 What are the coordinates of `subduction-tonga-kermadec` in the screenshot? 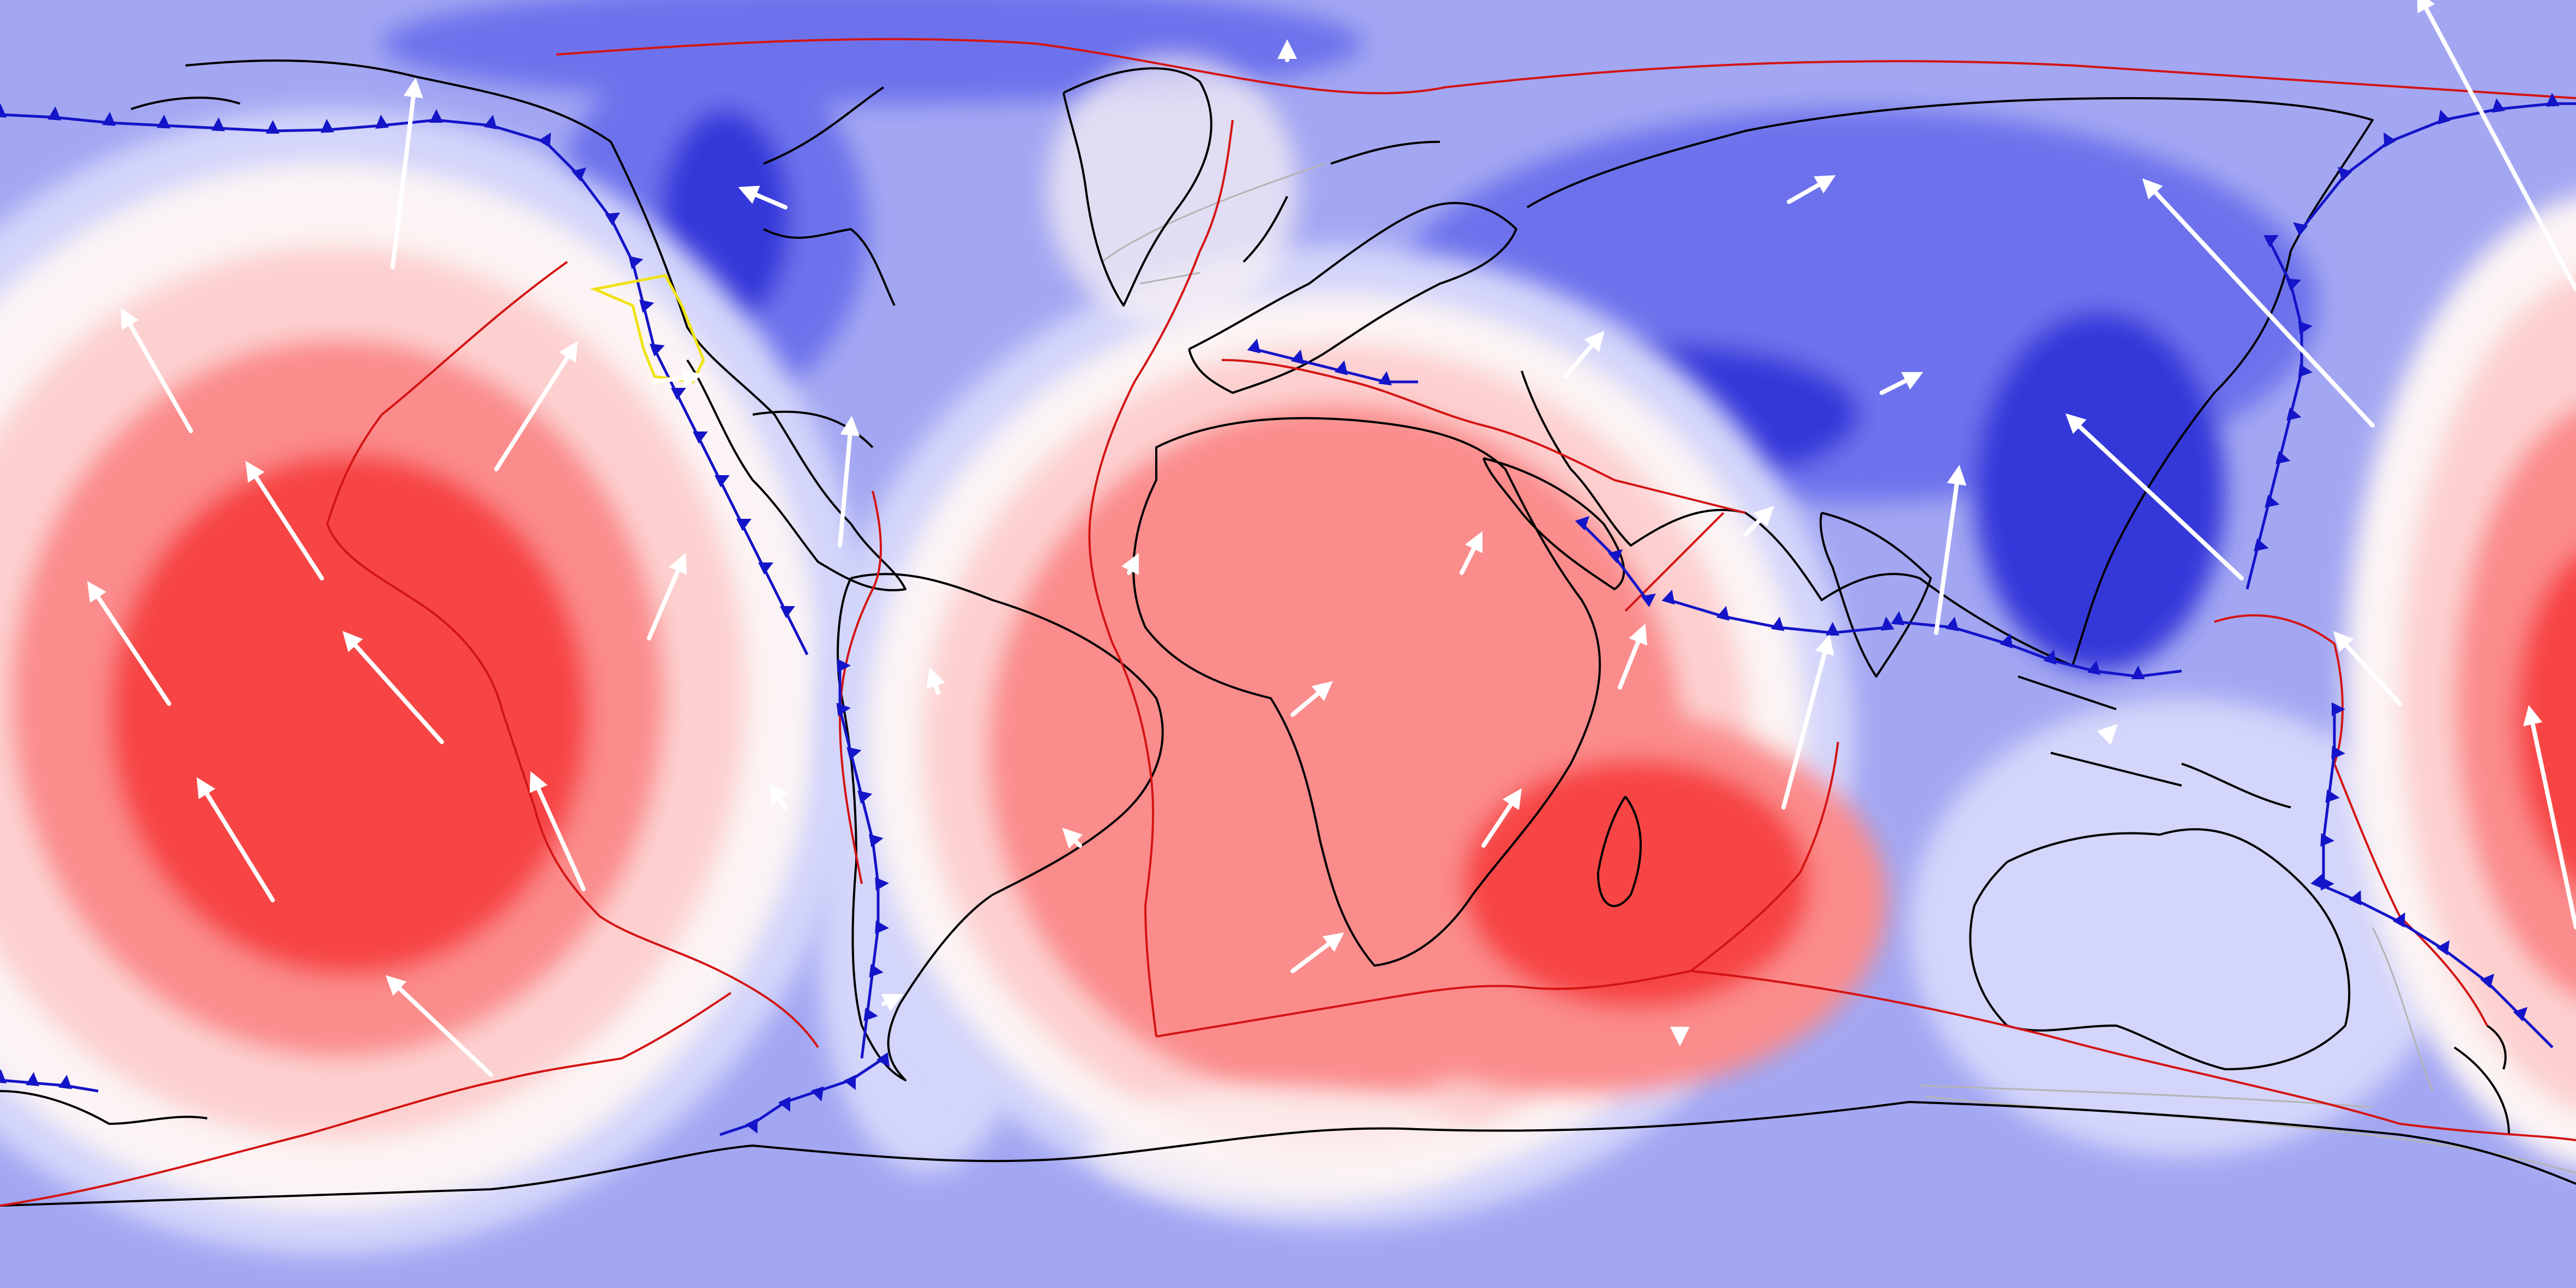 It's located at (2436, 879).